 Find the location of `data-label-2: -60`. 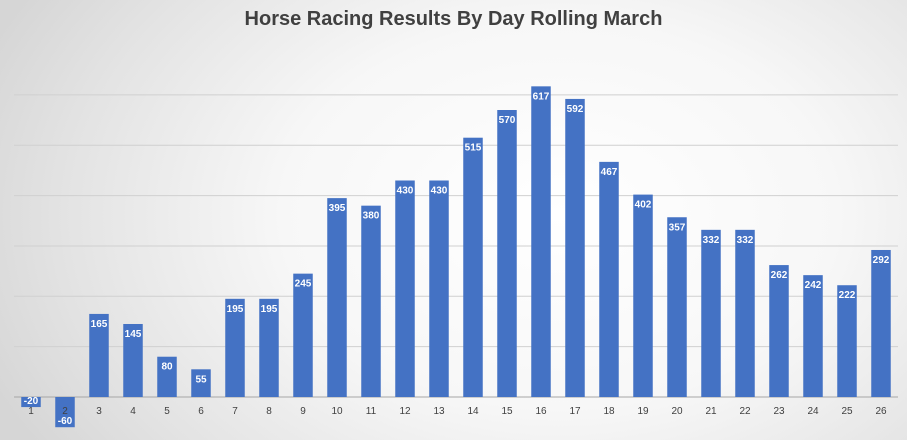

data-label-2: -60 is located at coordinates (65, 421).